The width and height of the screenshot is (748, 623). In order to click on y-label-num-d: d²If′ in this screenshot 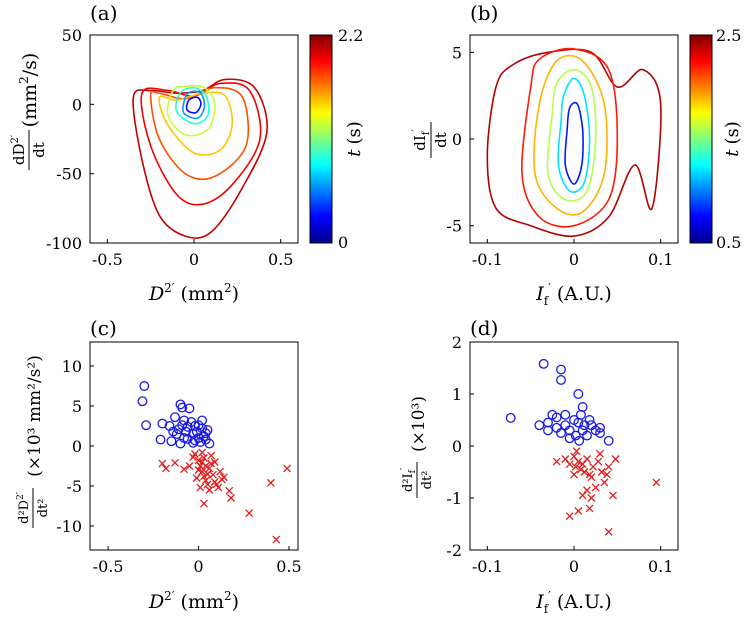, I will do `click(409, 480)`.